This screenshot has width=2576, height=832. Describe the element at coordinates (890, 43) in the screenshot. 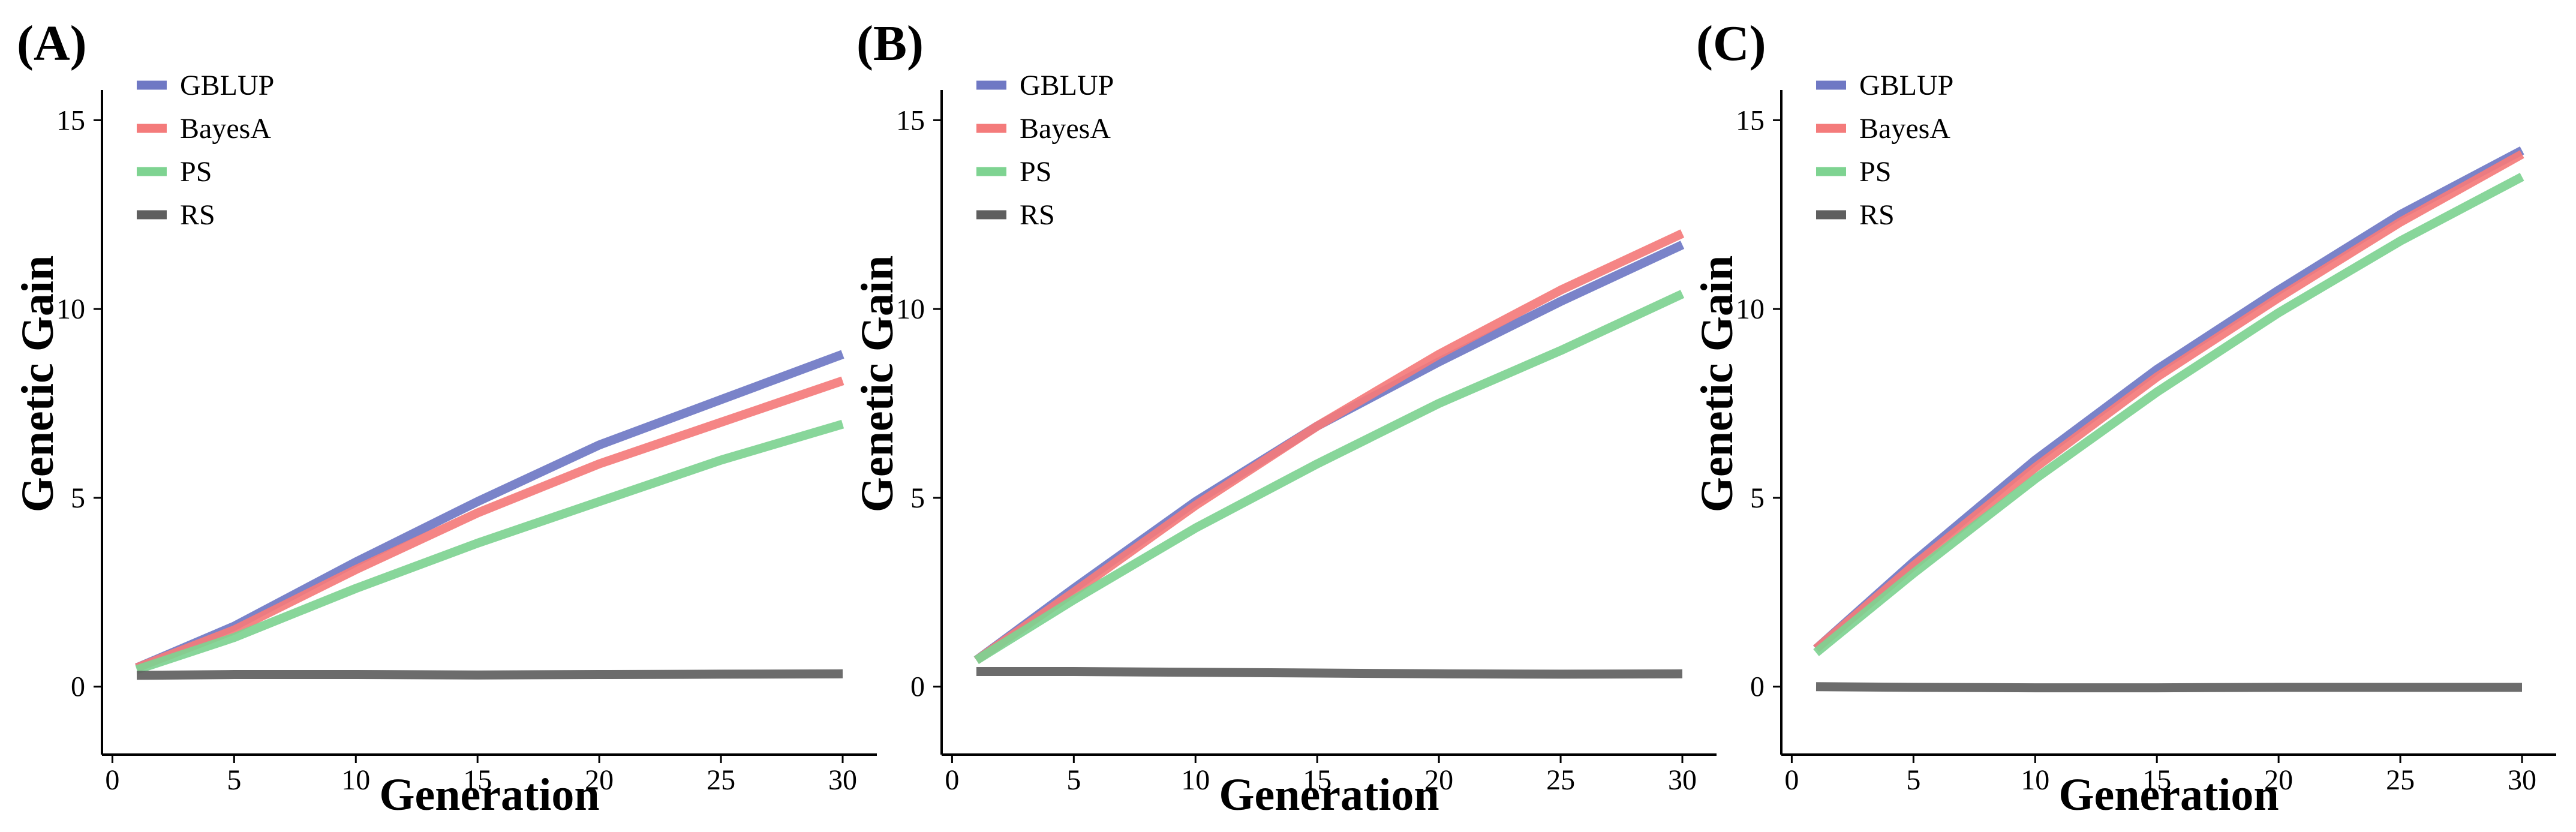

I see `panel-label: (B)` at that location.